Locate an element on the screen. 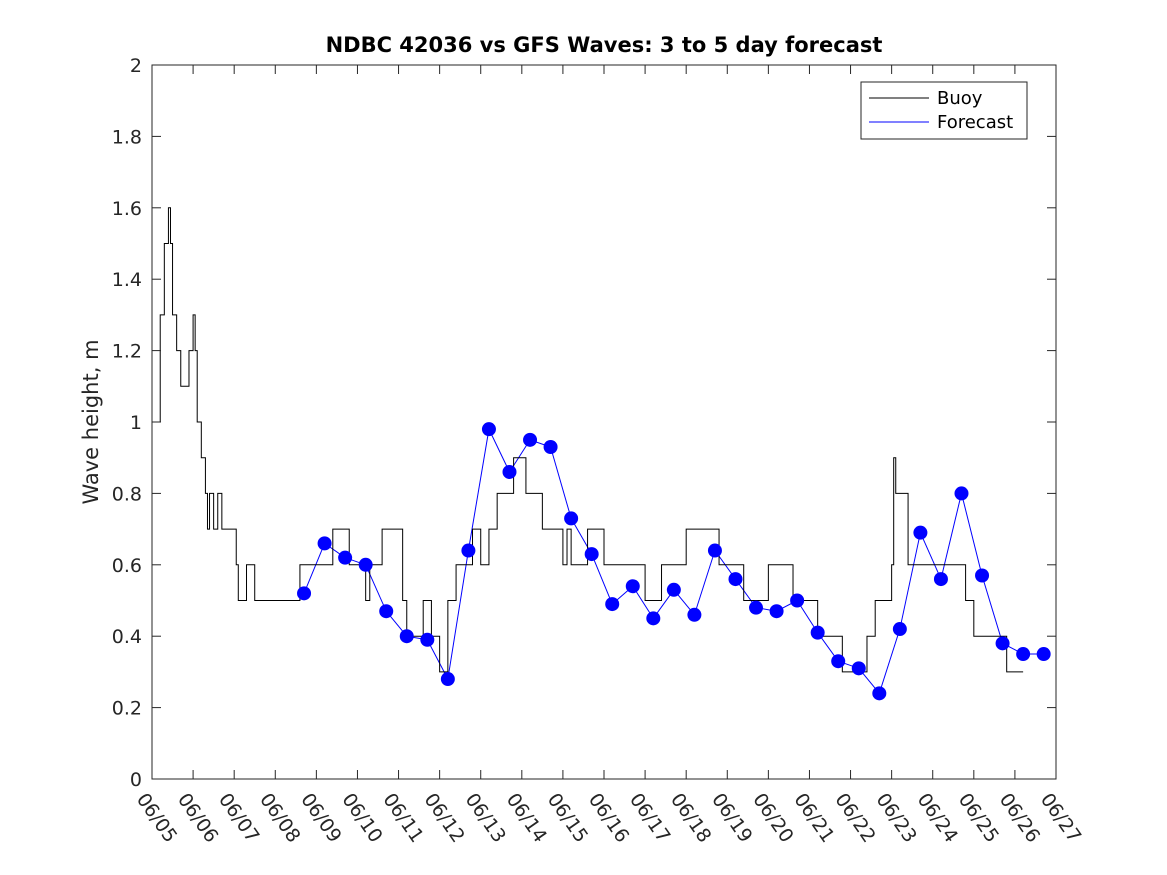 The image size is (1167, 875). y-tick-label: 0.4 is located at coordinates (127, 637).